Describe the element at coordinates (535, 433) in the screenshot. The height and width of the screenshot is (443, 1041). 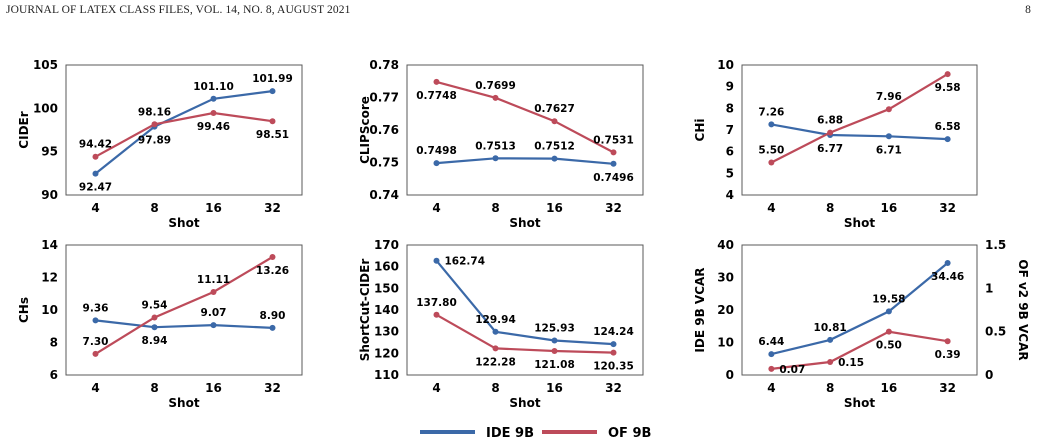
I see `legend: IDE 9B OF 9B` at that location.